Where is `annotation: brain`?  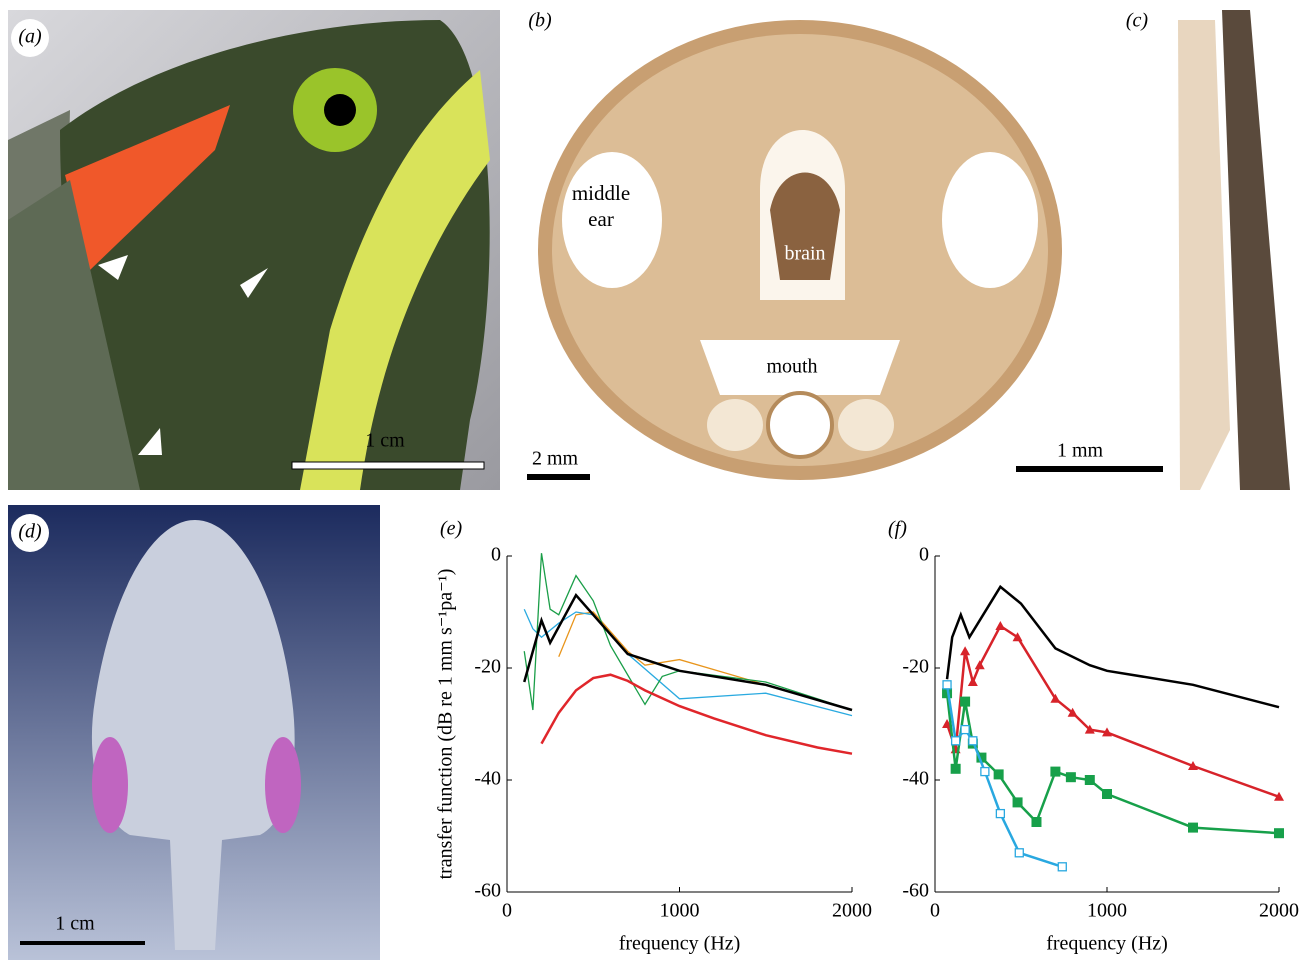
annotation: brain is located at coordinates (804, 254).